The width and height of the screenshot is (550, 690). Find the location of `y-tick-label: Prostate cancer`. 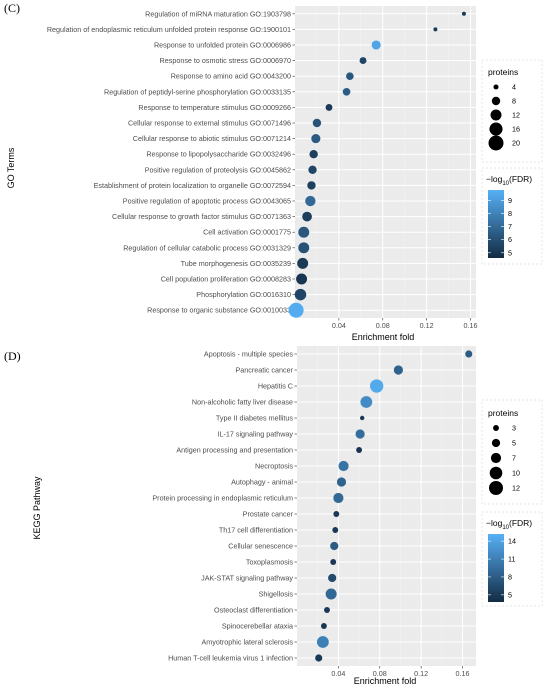

y-tick-label: Prostate cancer is located at coordinates (268, 514).